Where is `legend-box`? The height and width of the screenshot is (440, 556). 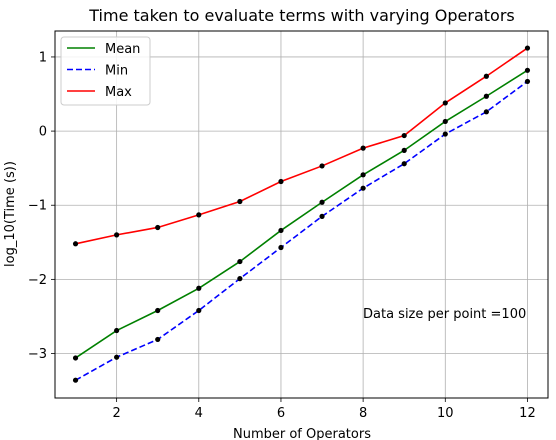
legend-box is located at coordinates (105, 71).